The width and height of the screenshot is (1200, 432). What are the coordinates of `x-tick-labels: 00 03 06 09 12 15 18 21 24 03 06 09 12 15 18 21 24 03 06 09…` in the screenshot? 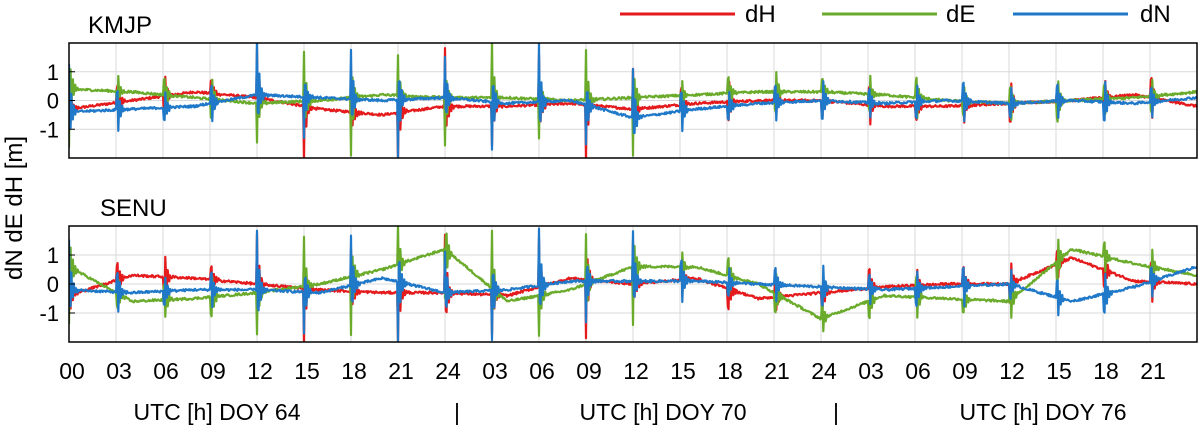 It's located at (612, 371).